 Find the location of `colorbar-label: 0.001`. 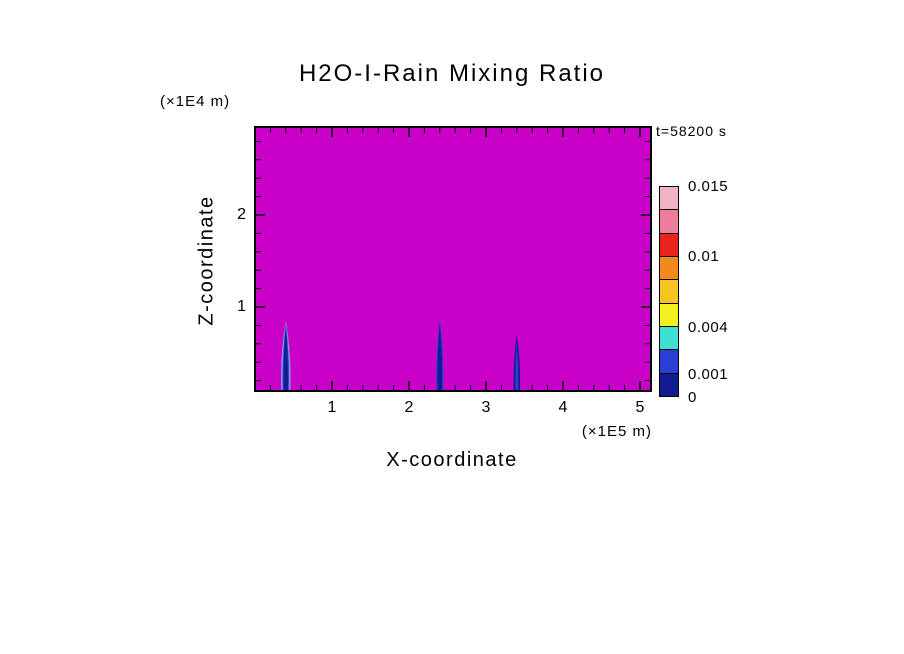

colorbar-label: 0.001 is located at coordinates (708, 374).